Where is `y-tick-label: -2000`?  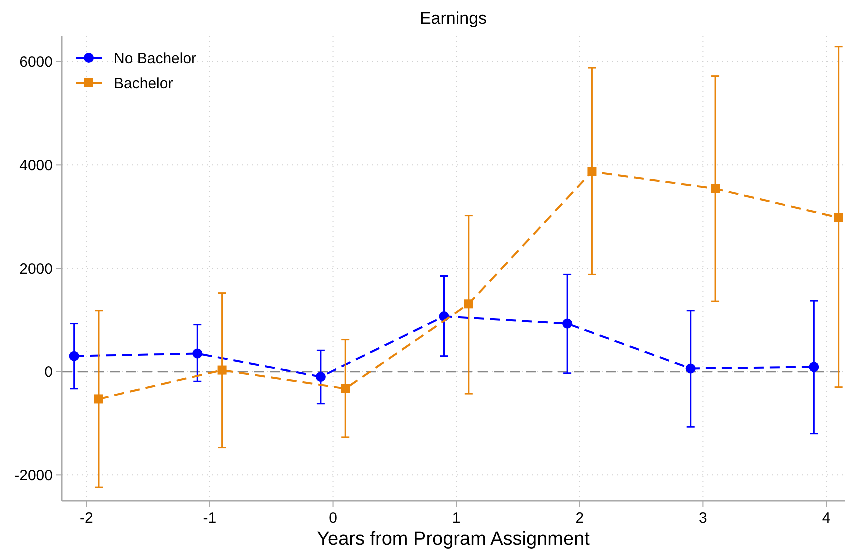
y-tick-label: -2000 is located at coordinates (33, 475).